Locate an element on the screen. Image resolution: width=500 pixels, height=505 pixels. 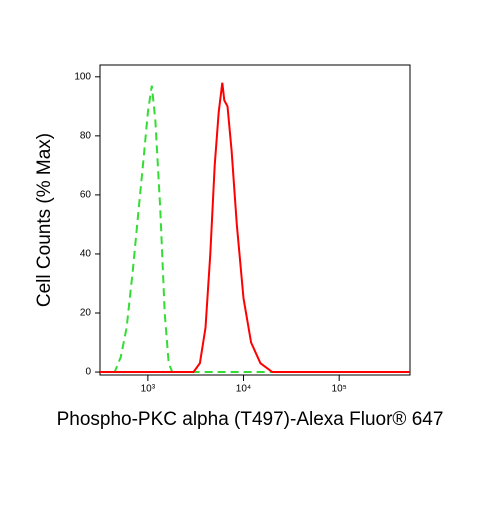
y-tick-label: 100 is located at coordinates (82, 76).